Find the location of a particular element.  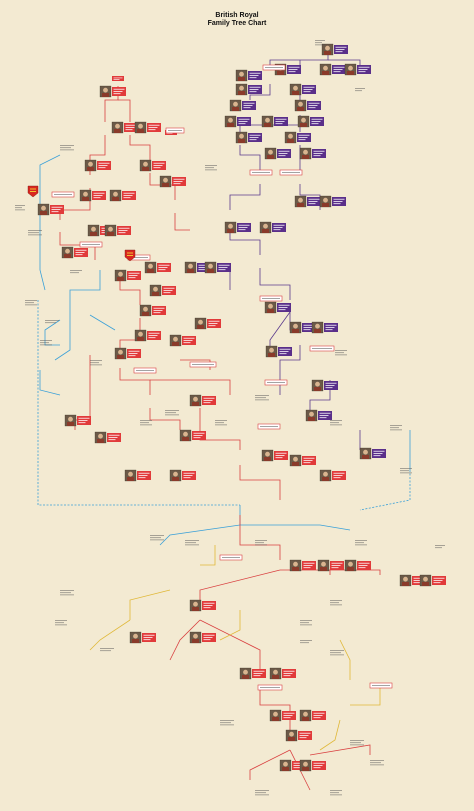

name-box is located at coordinates (118, 78).